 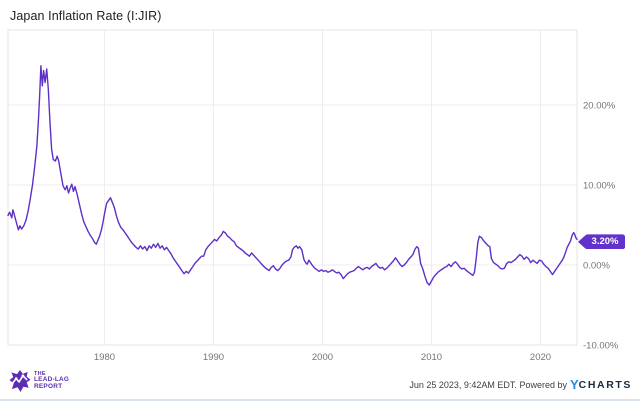 What do you see at coordinates (86, 16) in the screenshot?
I see `chart-title: Japan Inflation Rate (I:JIR)` at bounding box center [86, 16].